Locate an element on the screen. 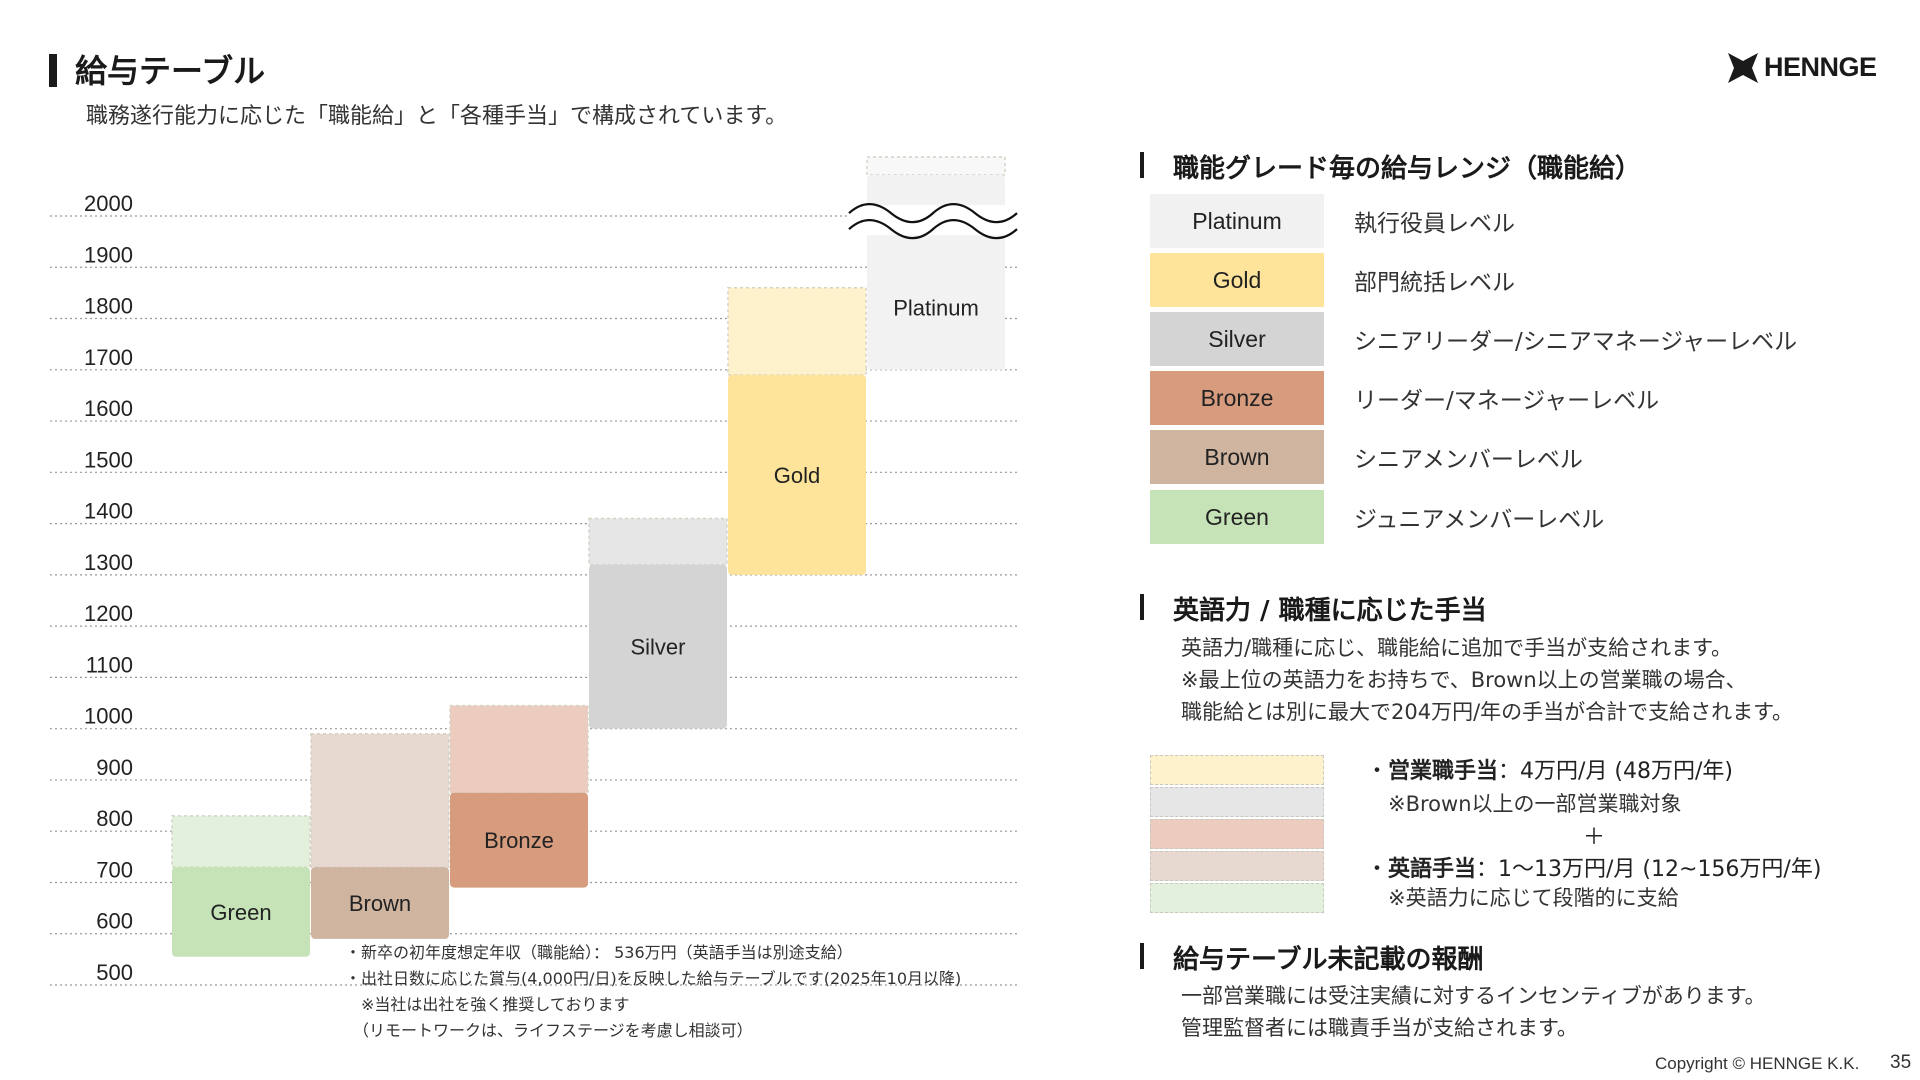  english-allowance-note: ※英語力に応じて段階的に支給 is located at coordinates (1533, 898).